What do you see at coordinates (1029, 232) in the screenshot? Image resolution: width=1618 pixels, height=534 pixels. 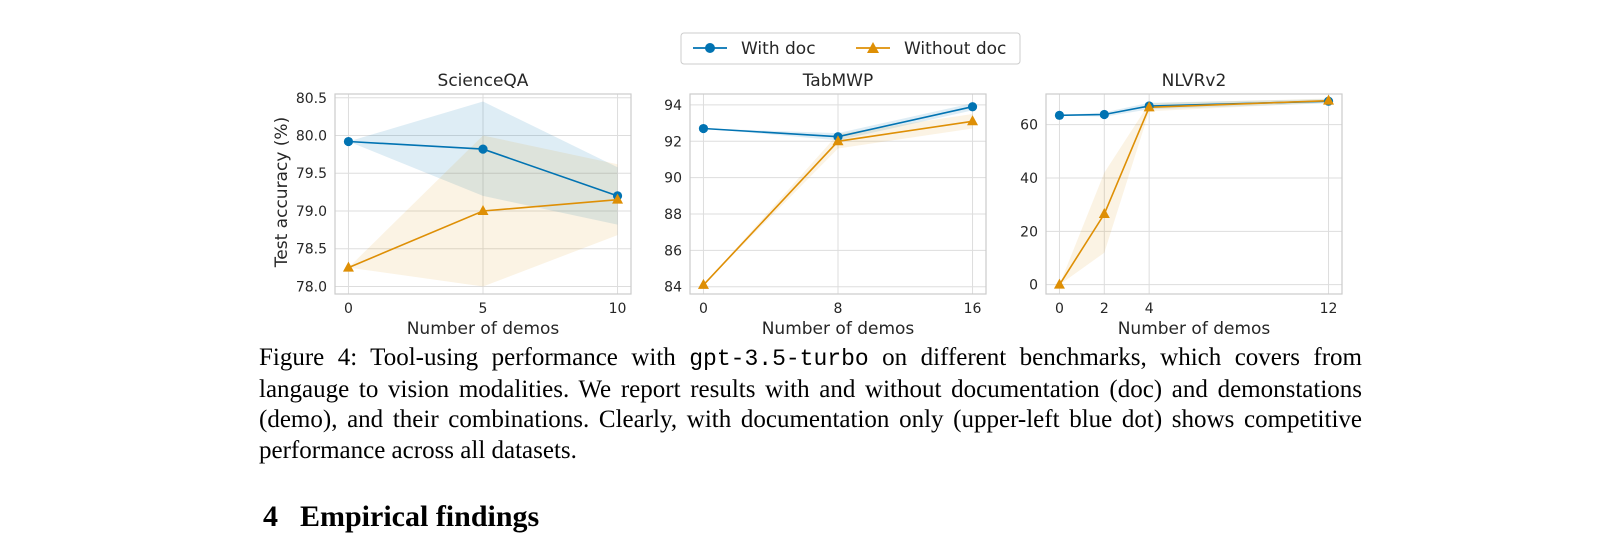 I see `y-tick-label: 20` at bounding box center [1029, 232].